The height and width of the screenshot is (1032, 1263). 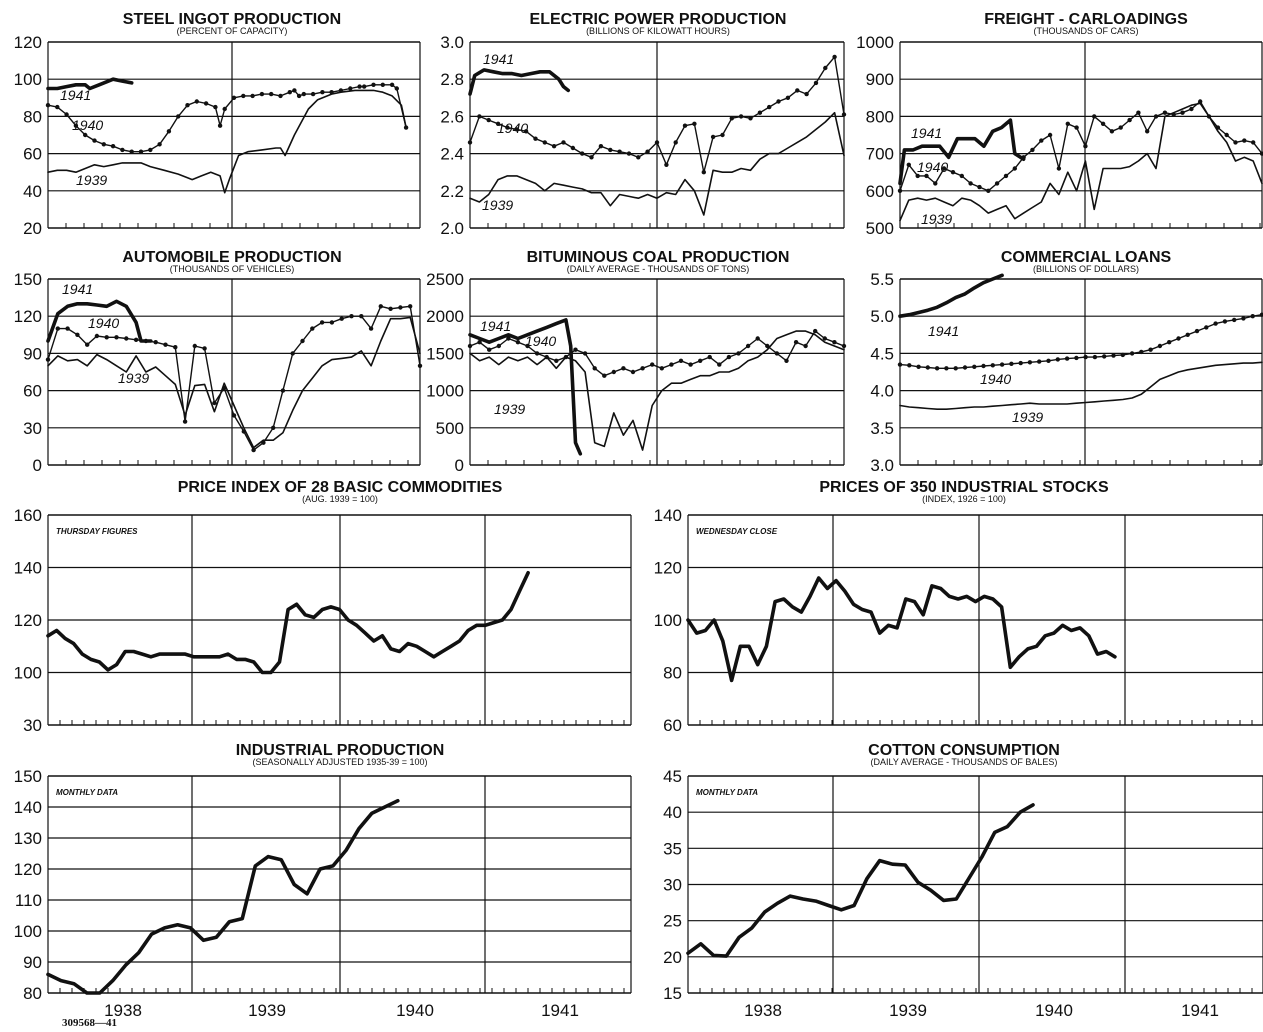 I want to click on y-tick-label: 700, so click(x=880, y=154).